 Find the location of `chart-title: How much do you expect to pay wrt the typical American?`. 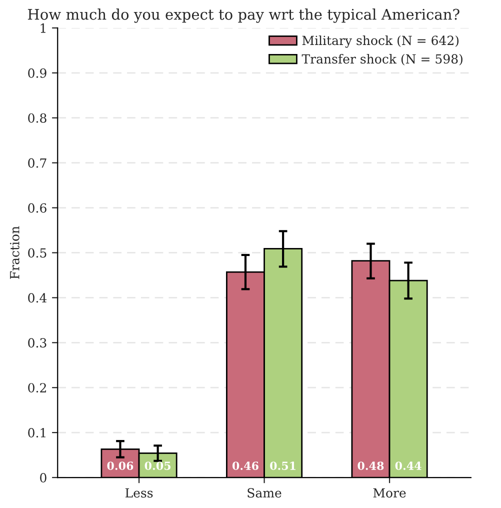

chart-title: How much do you expect to pay wrt the typical American? is located at coordinates (244, 15).